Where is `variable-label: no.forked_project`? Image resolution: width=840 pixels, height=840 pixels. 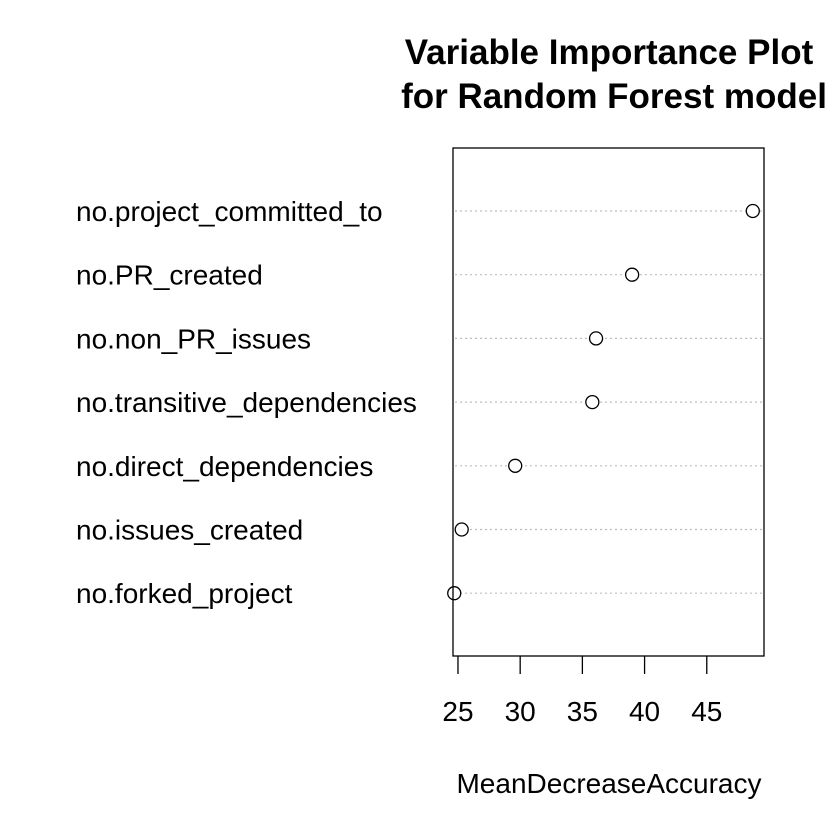
variable-label: no.forked_project is located at coordinates (184, 593).